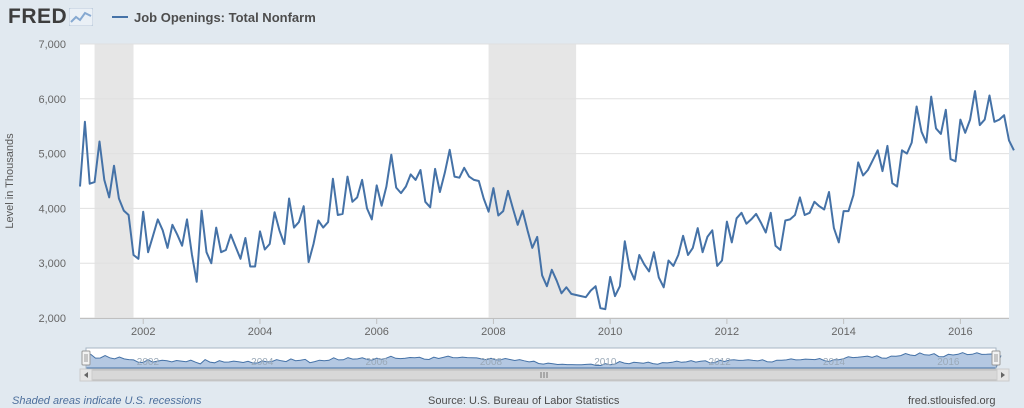  What do you see at coordinates (493, 332) in the screenshot?
I see `x-tick-label: 2008` at bounding box center [493, 332].